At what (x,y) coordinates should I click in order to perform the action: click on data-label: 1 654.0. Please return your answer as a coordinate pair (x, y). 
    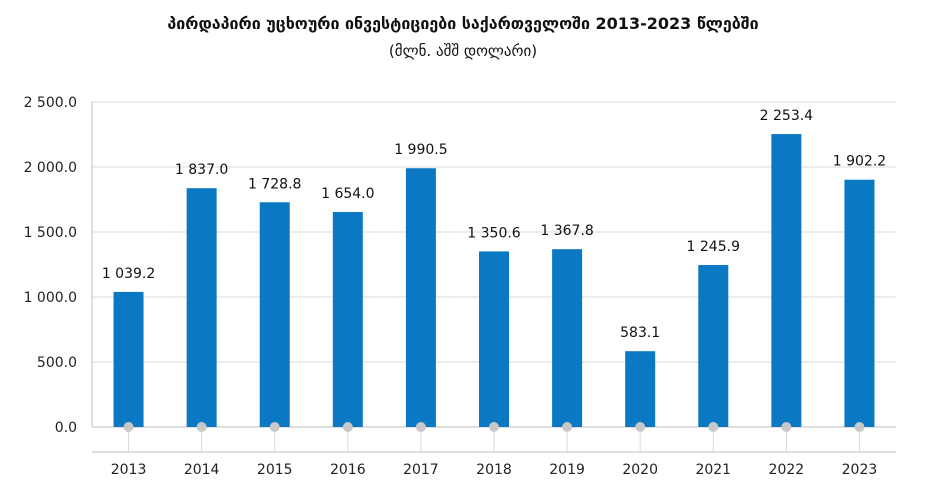
    Looking at the image, I should click on (347, 194).